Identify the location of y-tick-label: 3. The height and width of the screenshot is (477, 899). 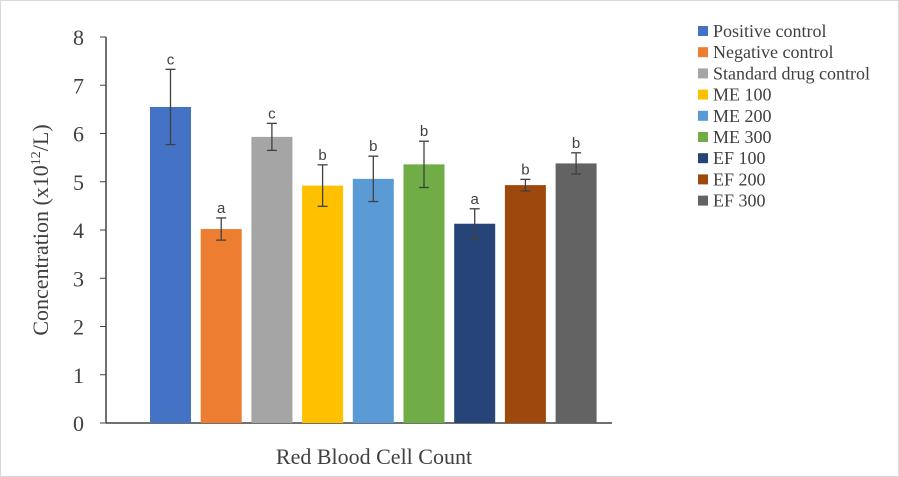
(78, 278).